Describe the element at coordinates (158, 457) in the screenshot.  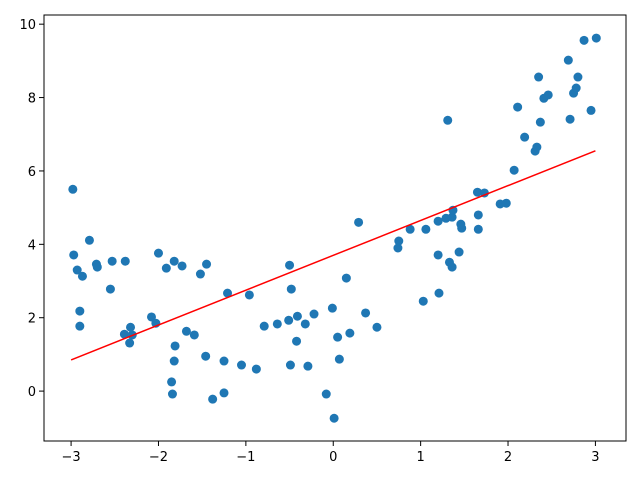
I see `x-tick-label: −2` at that location.